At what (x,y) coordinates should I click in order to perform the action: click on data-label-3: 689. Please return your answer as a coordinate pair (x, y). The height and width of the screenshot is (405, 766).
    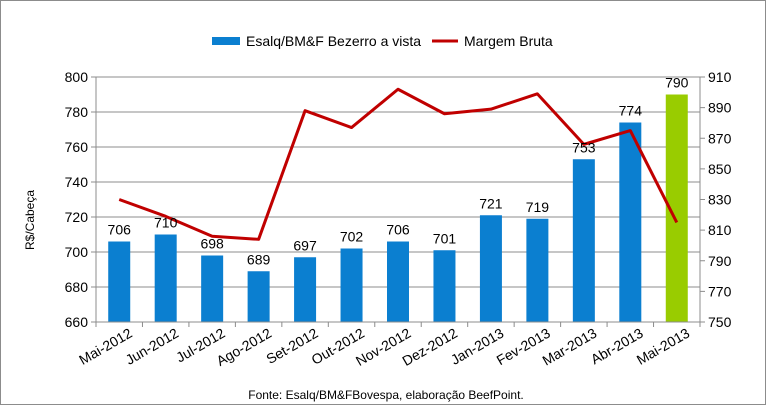
    Looking at the image, I should click on (259, 259).